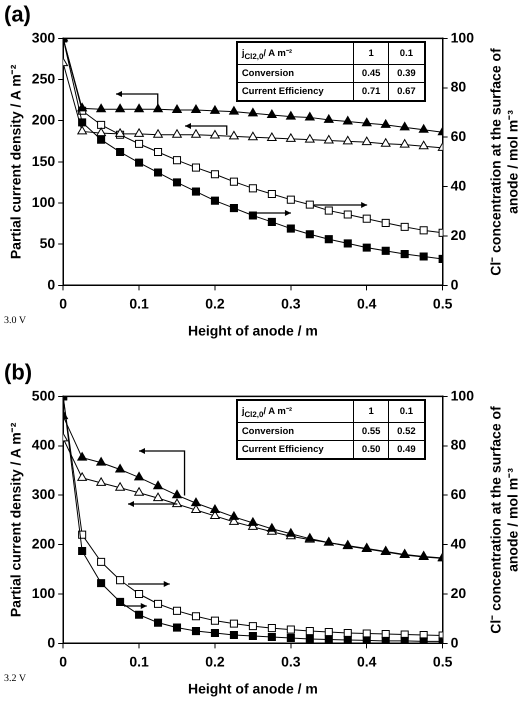  I want to click on annotation: 0.49, so click(406, 450).